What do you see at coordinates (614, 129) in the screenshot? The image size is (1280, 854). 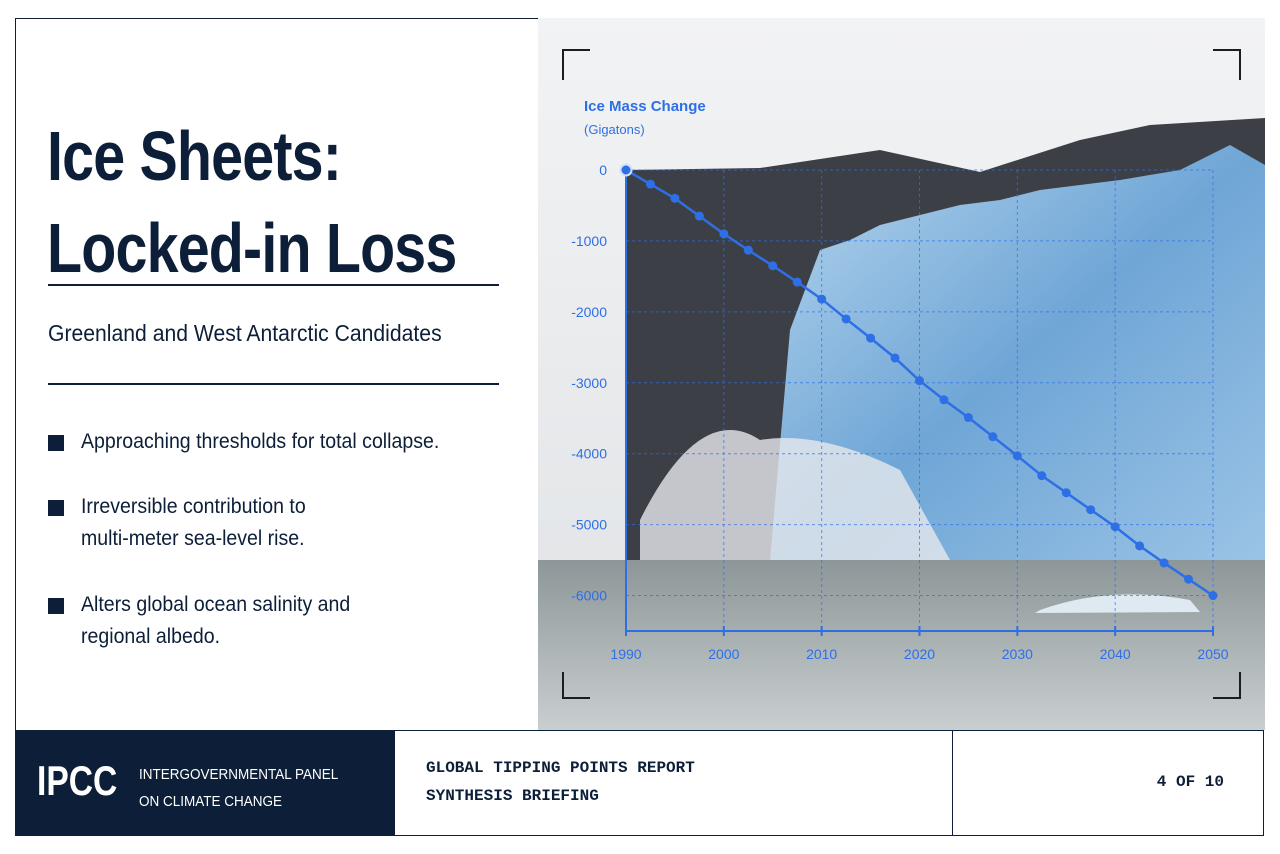 I see `y-axis-unit: (Gigatons)` at bounding box center [614, 129].